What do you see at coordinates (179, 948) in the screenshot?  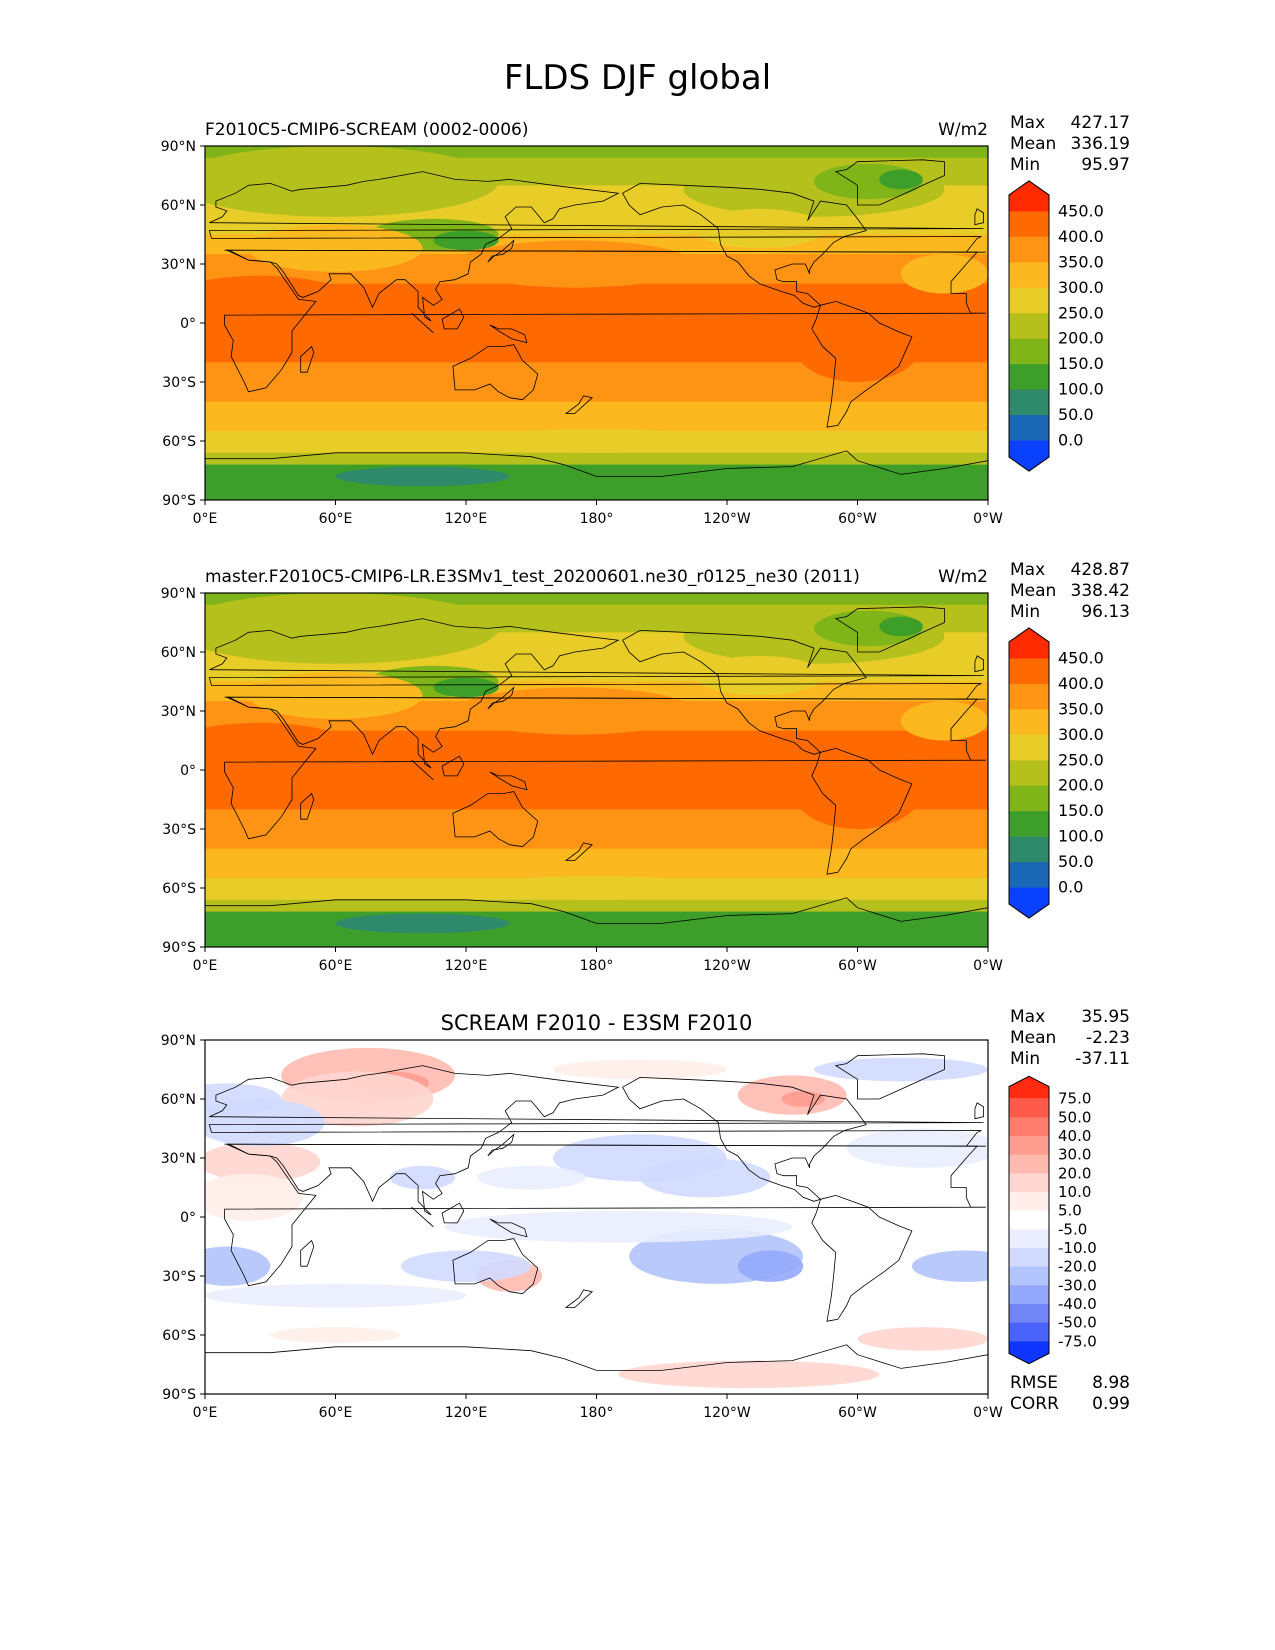 I see `y-tick-label: 90°S` at bounding box center [179, 948].